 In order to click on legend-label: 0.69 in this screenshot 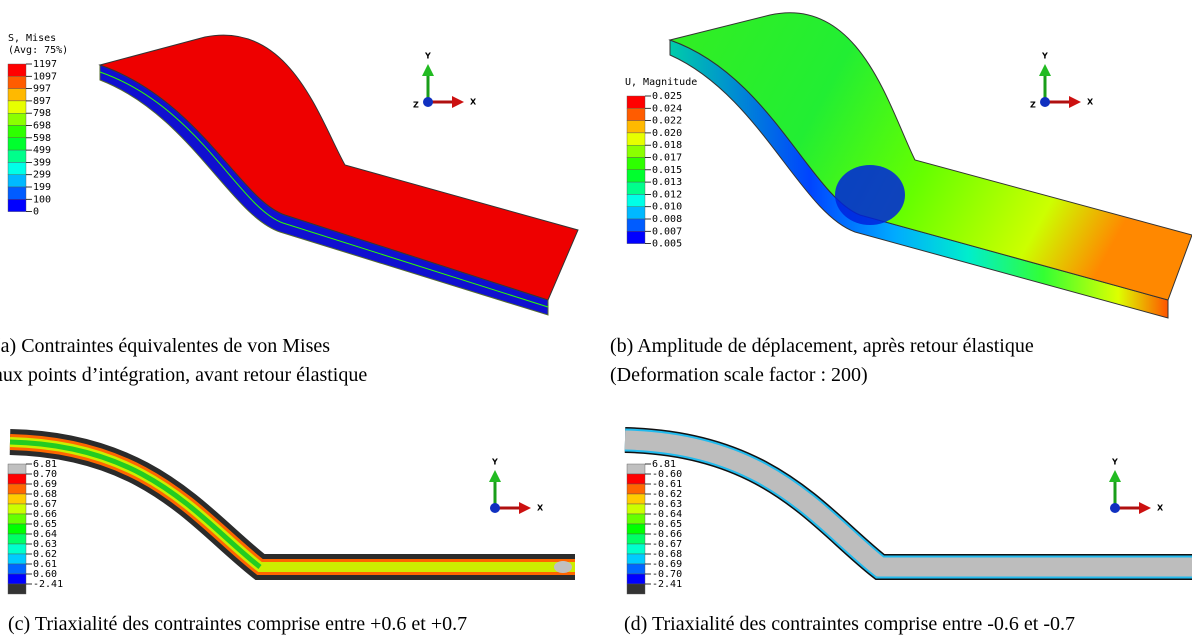, I will do `click(45, 484)`.